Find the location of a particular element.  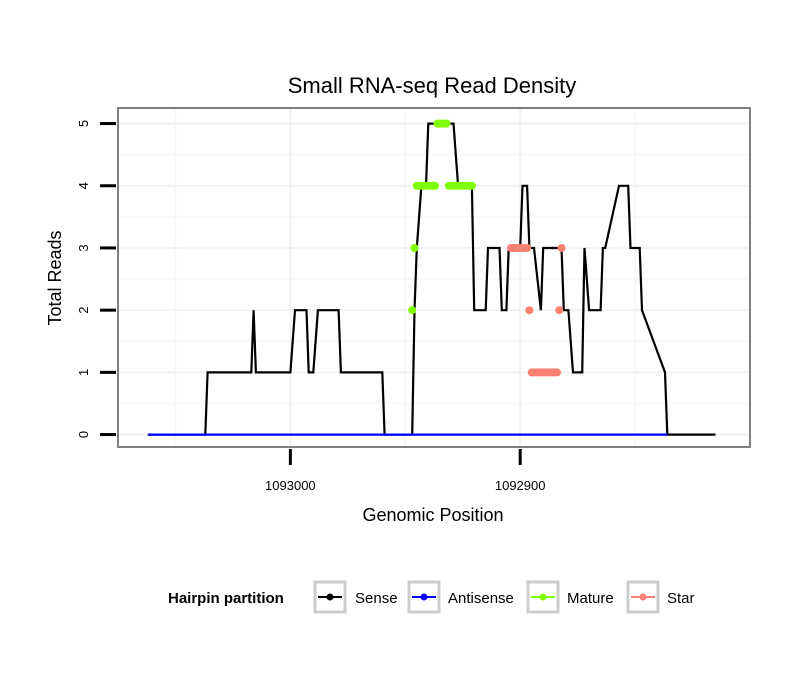

y-tick-label: 1 is located at coordinates (83, 372).